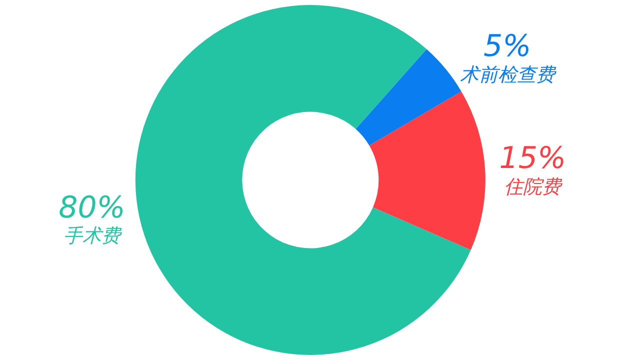  Describe the element at coordinates (508, 46) in the screenshot. I see `data-label: 5%` at that location.